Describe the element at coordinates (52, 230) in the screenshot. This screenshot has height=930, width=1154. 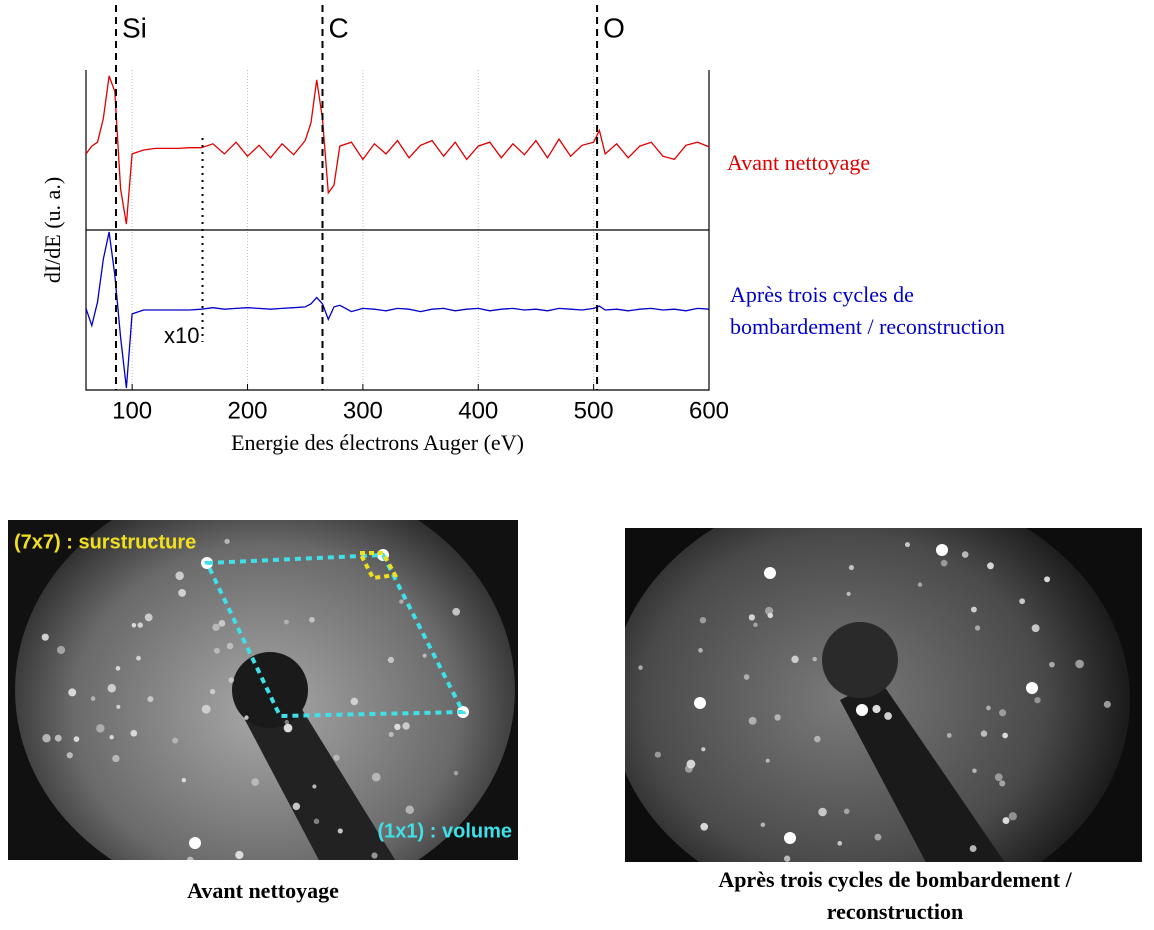
I see `y-axis-label: dI/dE (u. a.)` at that location.